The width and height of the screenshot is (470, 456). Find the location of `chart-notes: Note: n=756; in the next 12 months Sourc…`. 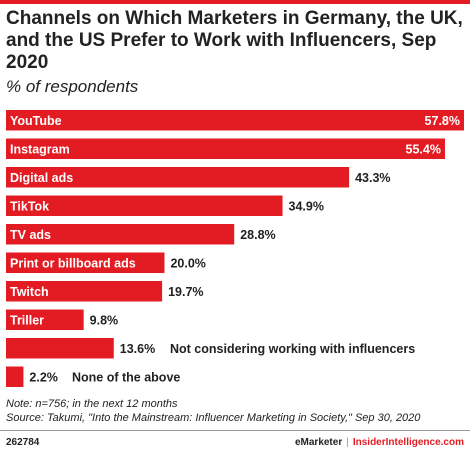

chart-notes: Note: n=756; in the next 12 months Sourc… is located at coordinates (236, 411).